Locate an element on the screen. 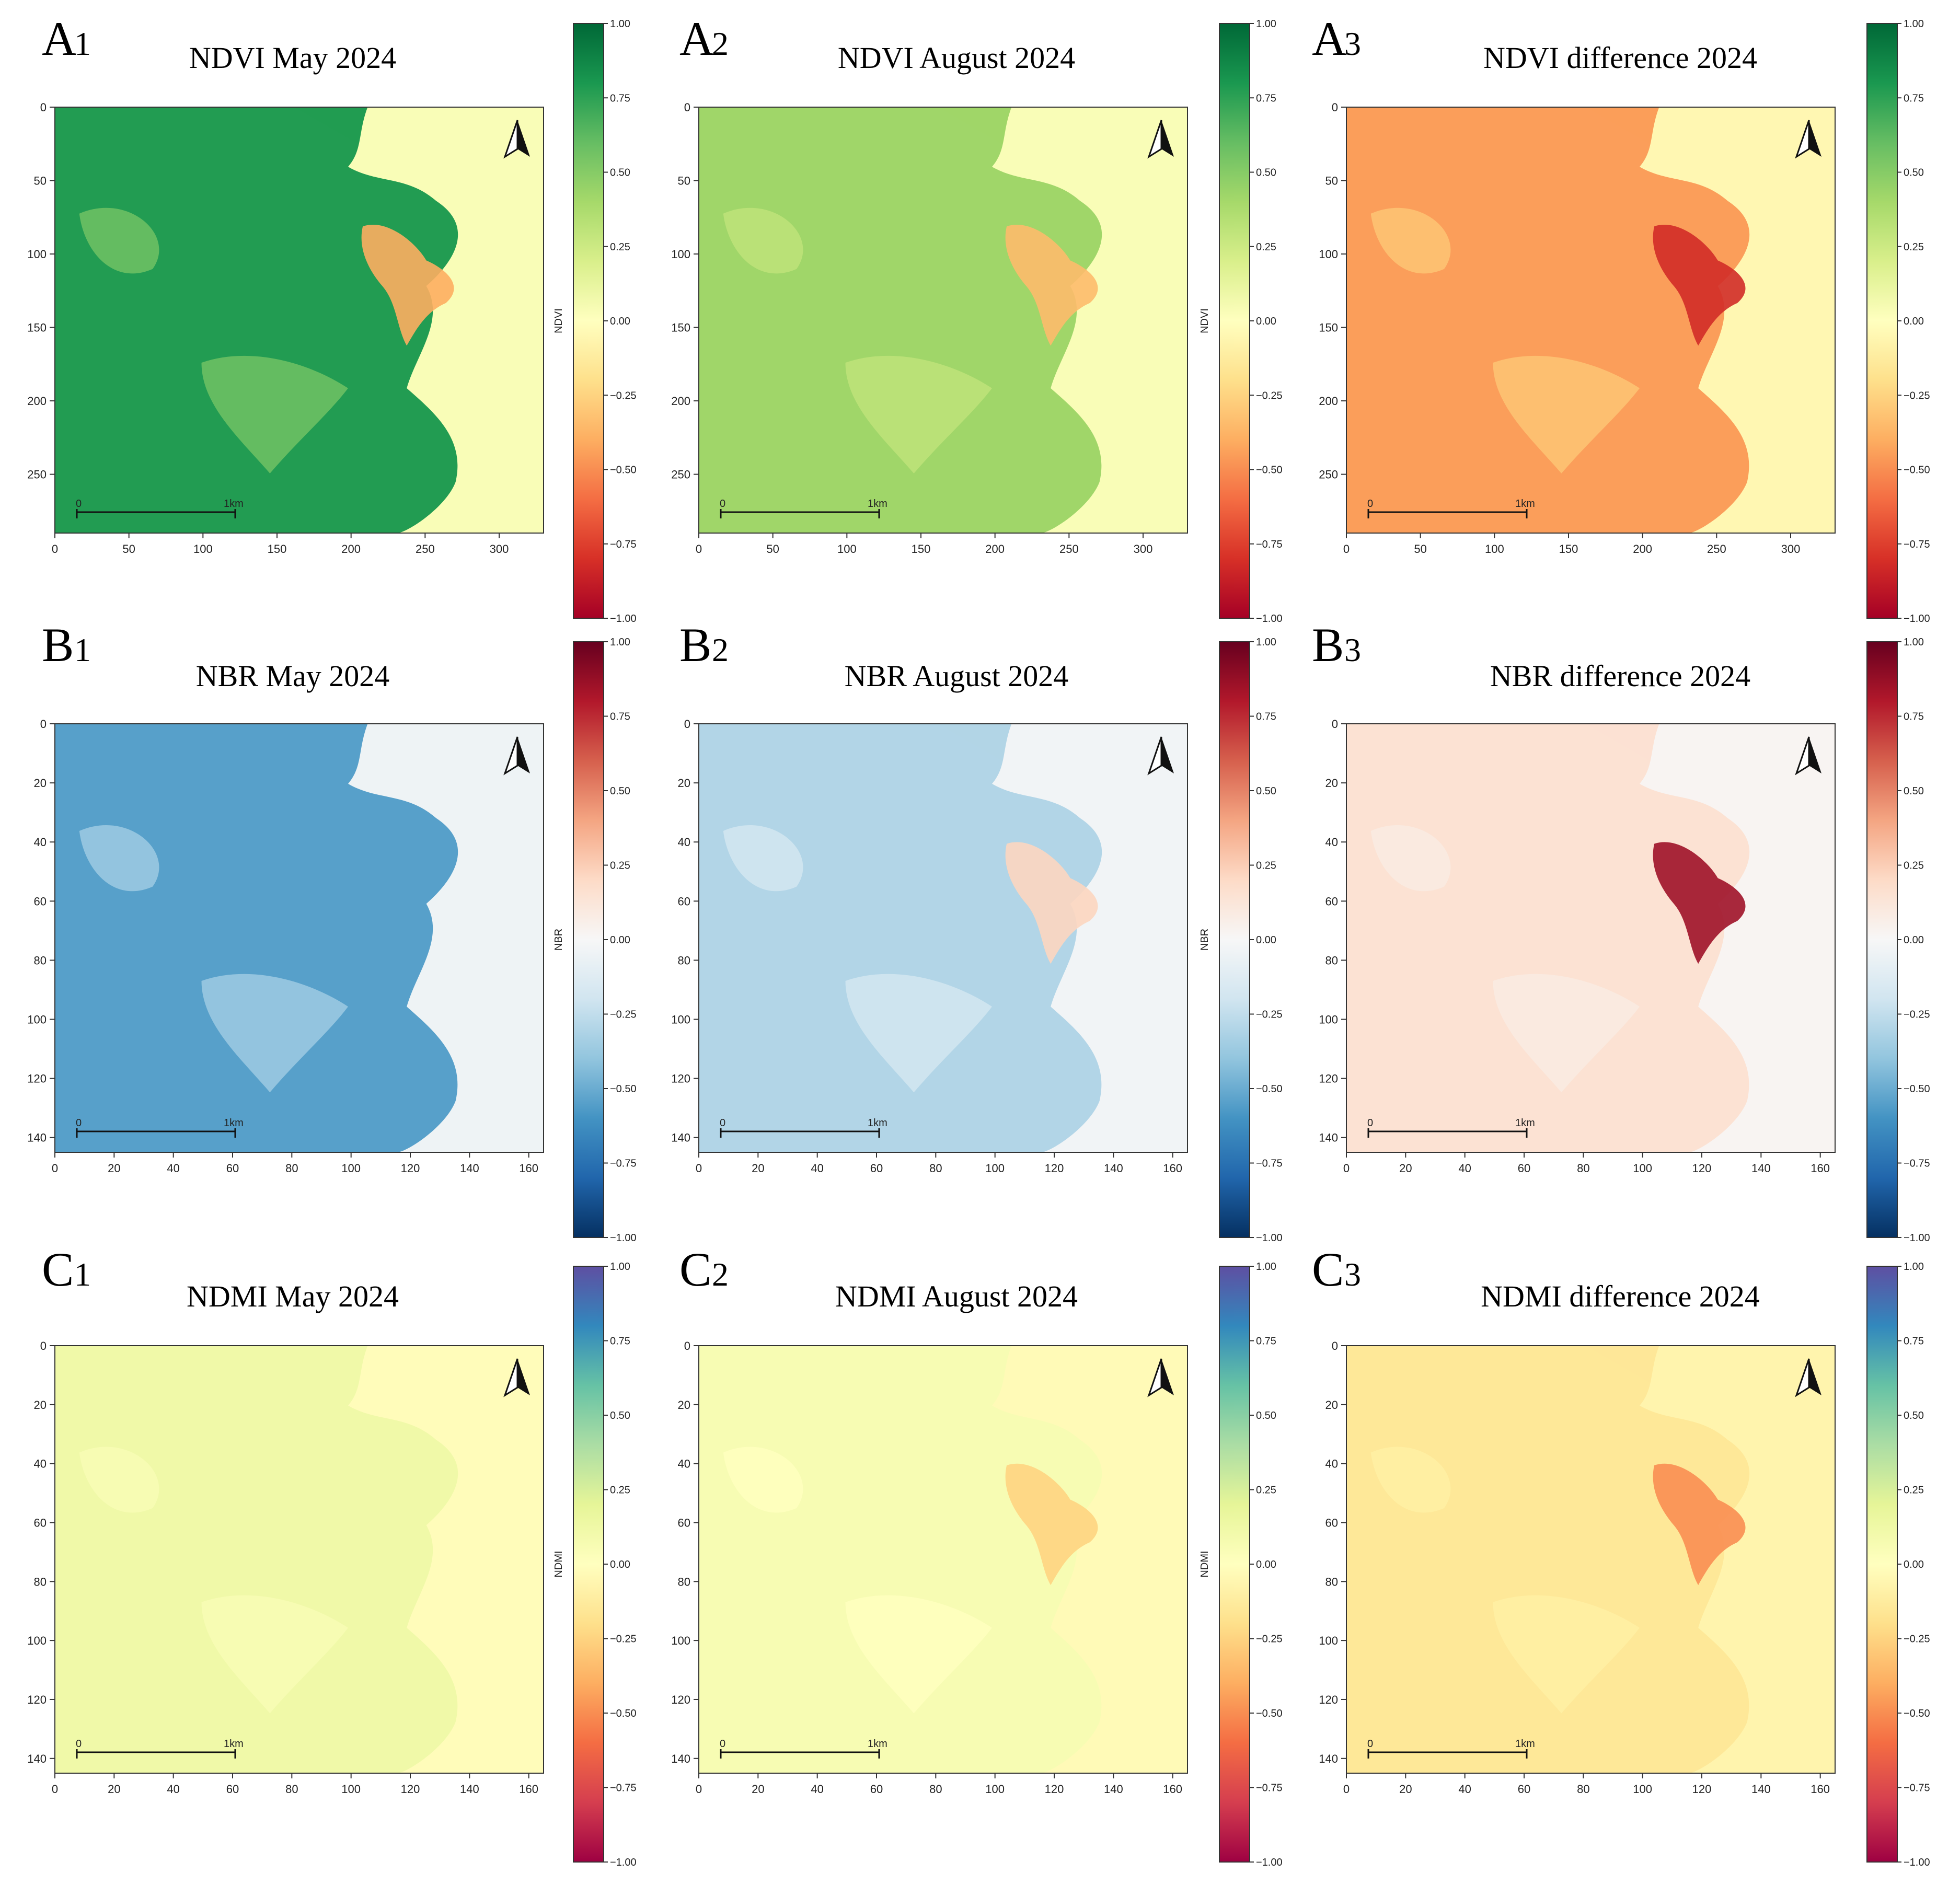 Image resolution: width=1960 pixels, height=1885 pixels. panel-title: NDMI difference 2024 is located at coordinates (1620, 1296).